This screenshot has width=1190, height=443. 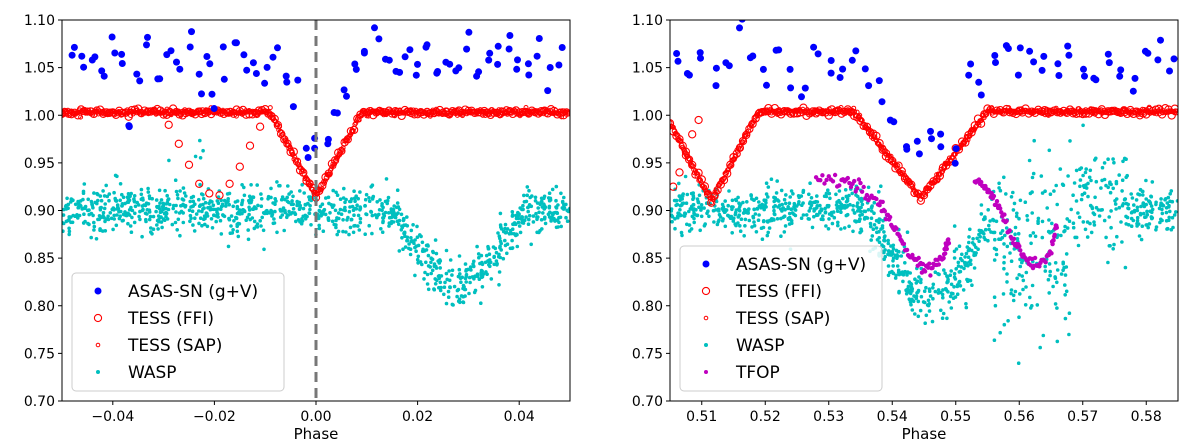 I want to click on x-tick-label: 0.52, so click(x=765, y=417).